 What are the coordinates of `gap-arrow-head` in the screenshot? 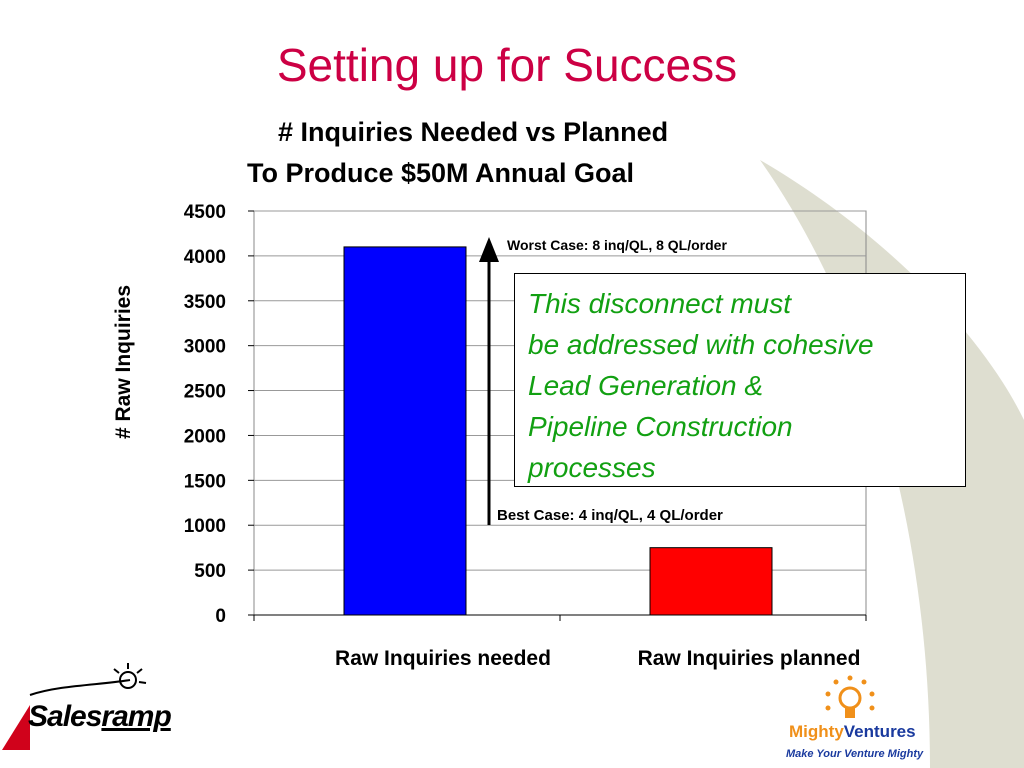 It's located at (489, 249).